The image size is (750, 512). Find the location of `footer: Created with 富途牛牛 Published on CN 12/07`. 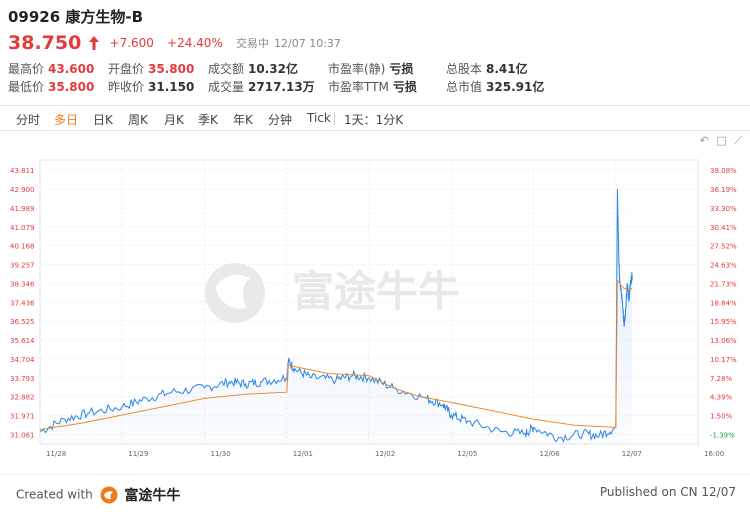

footer: Created with 富途牛牛 Published on CN 12/07 is located at coordinates (375, 493).